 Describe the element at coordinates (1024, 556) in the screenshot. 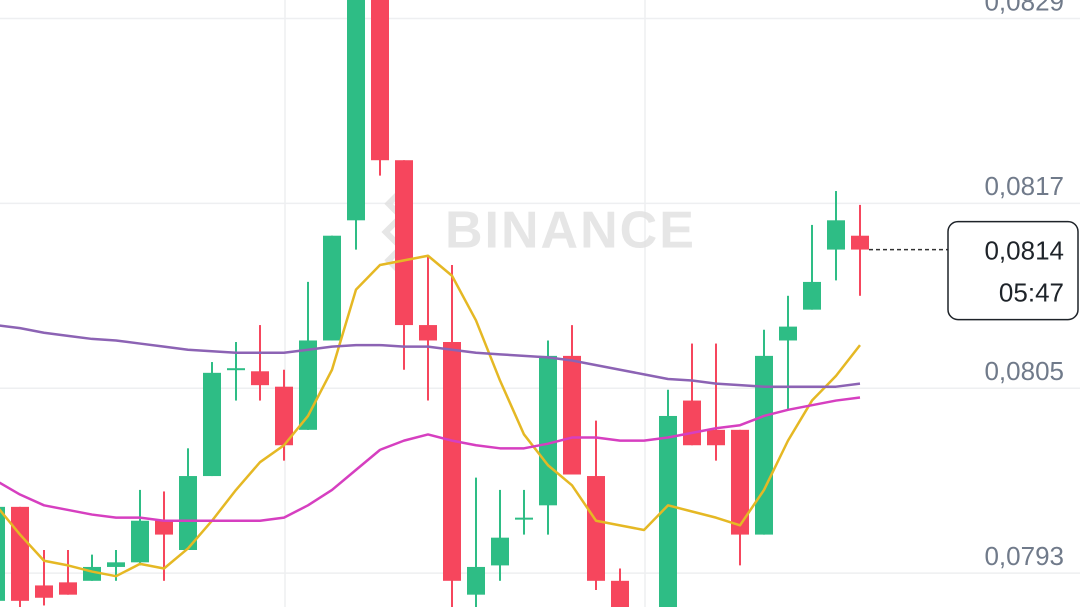

I see `y-tick-label: 0,0793` at that location.